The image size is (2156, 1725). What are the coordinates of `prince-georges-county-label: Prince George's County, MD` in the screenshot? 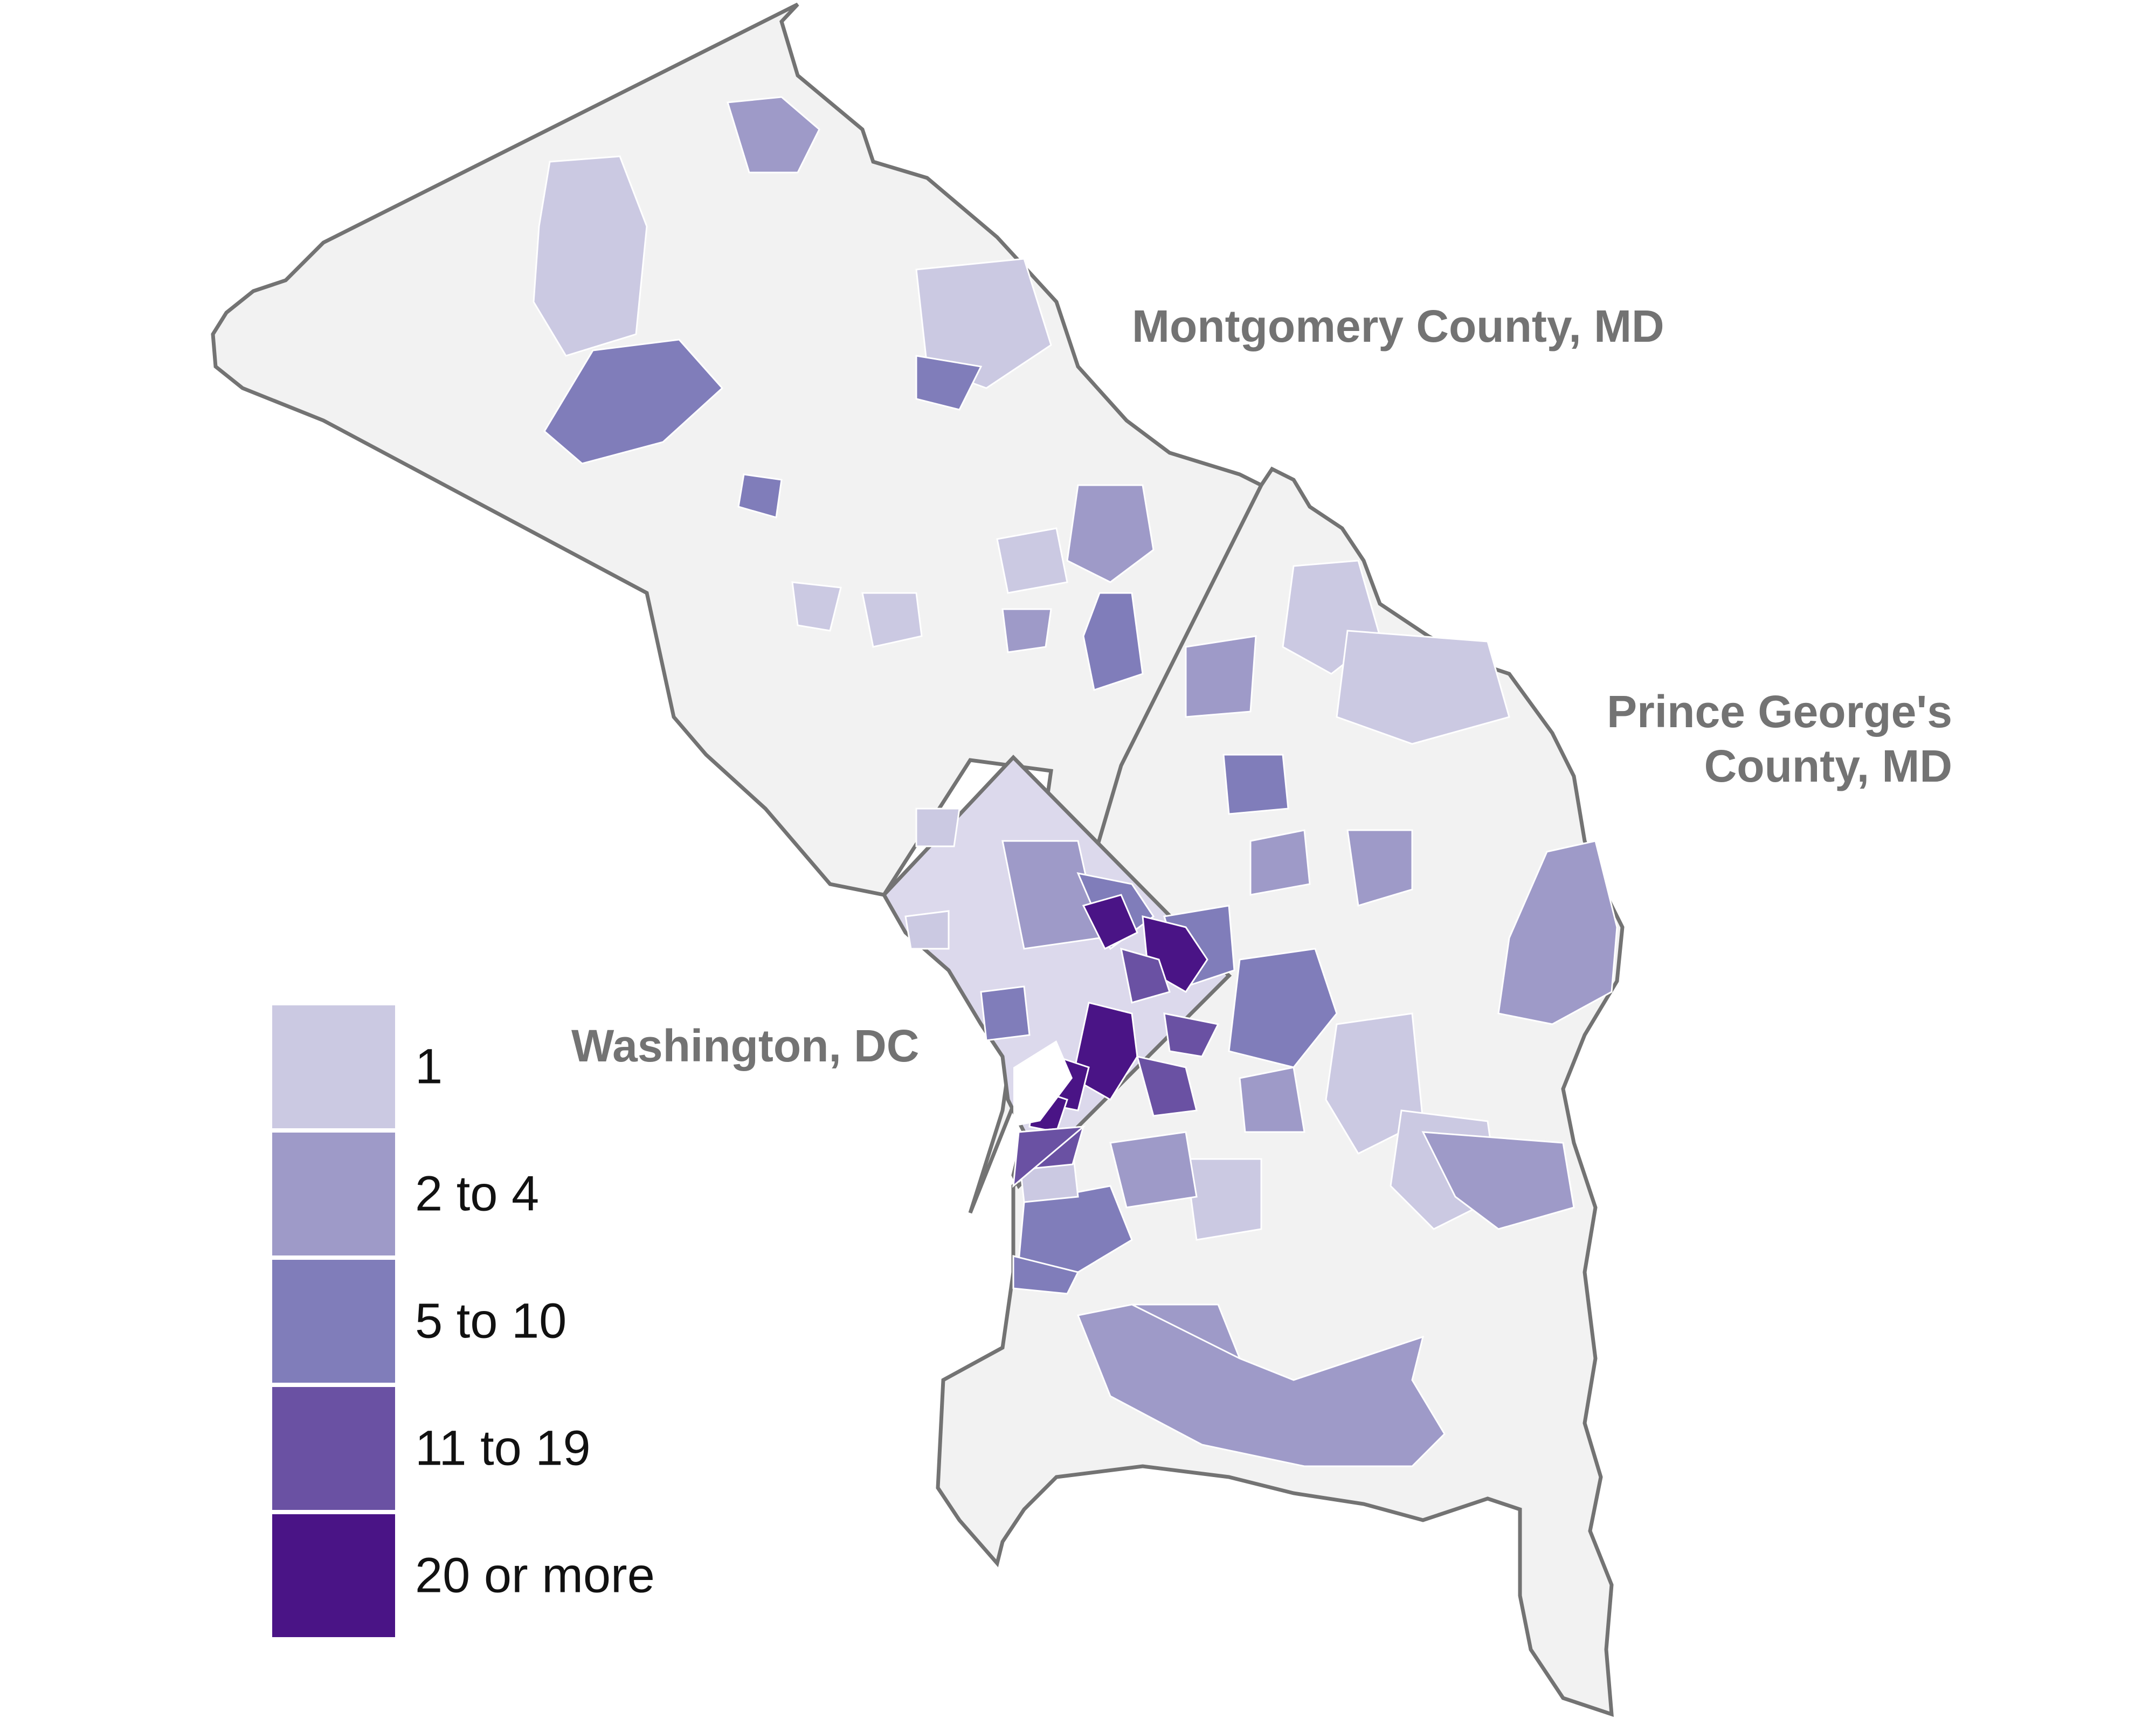 It's located at (1779, 739).